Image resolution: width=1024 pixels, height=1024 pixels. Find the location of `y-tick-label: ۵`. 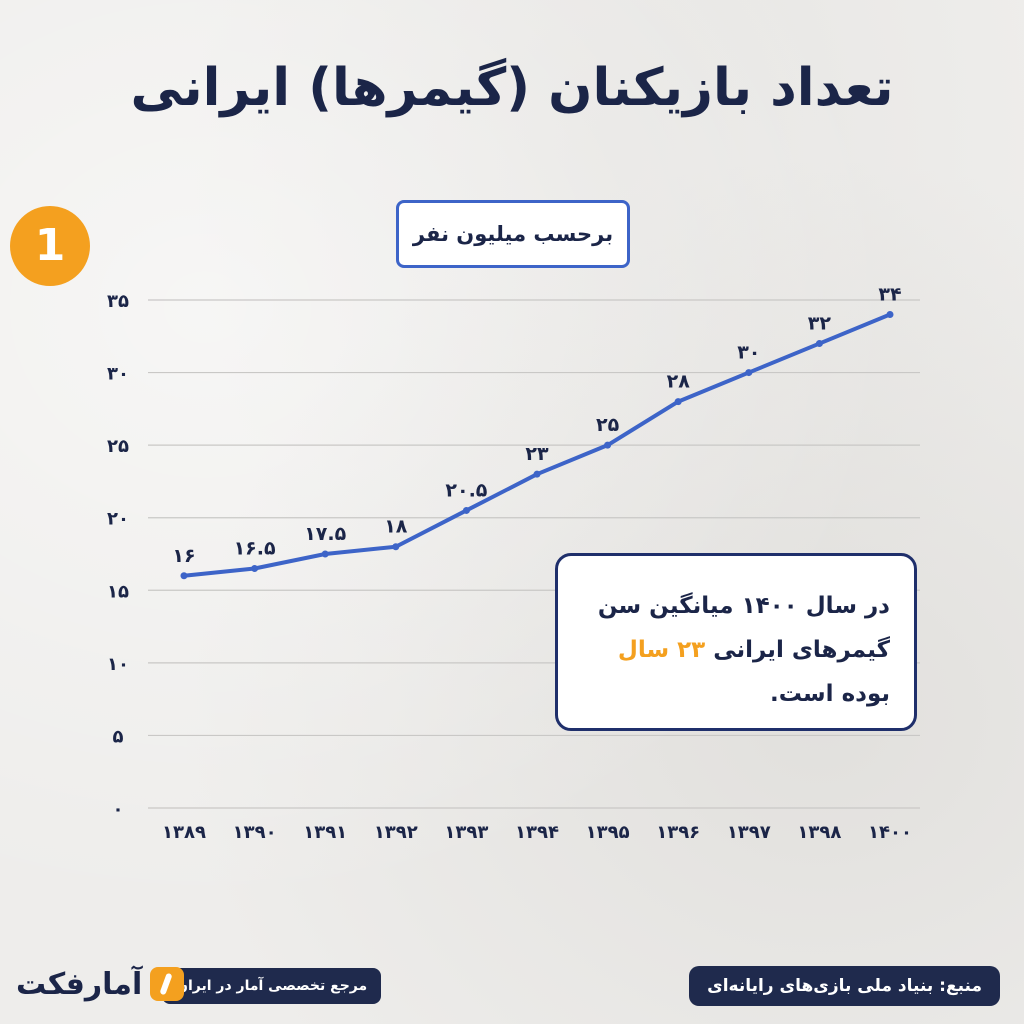

y-tick-label: ۵ is located at coordinates (118, 736).